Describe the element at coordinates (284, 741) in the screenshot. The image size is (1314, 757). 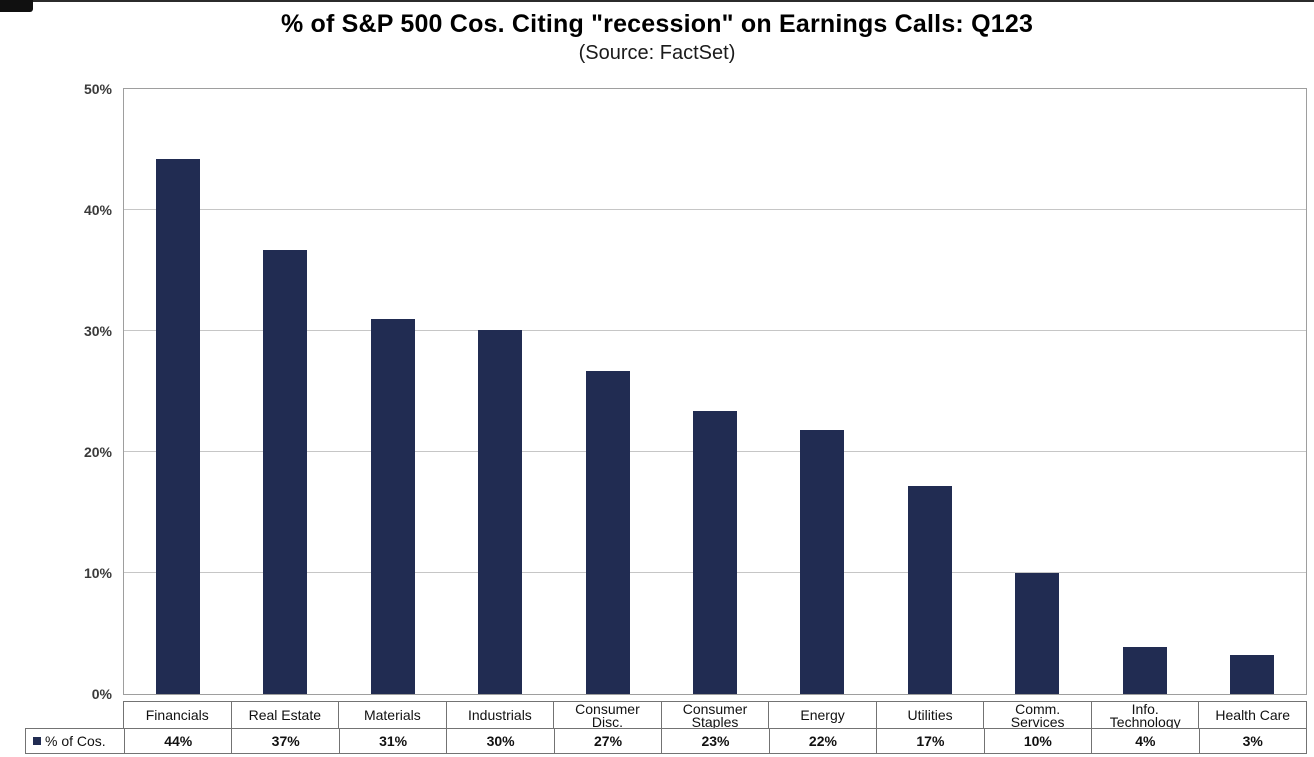
I see `value-cell: 37%` at that location.